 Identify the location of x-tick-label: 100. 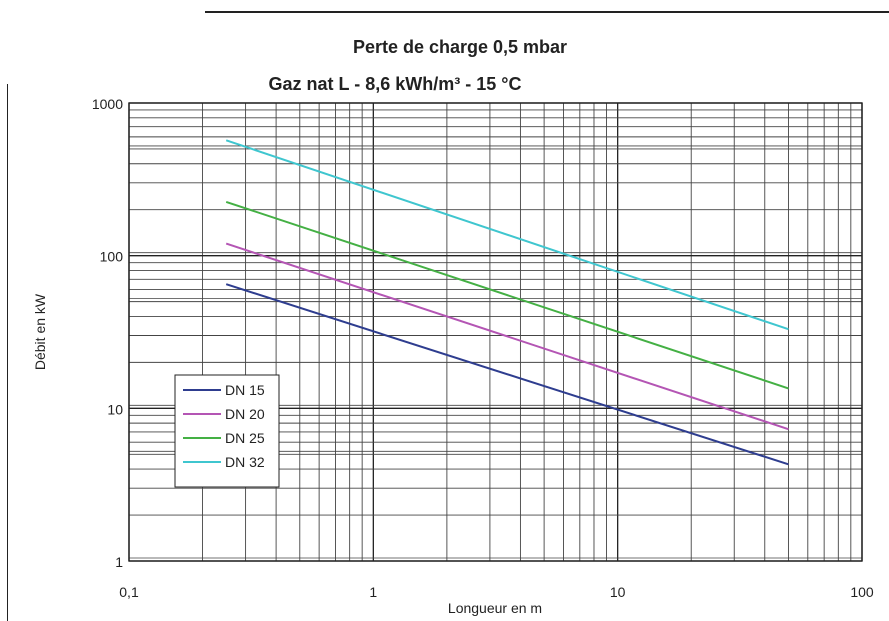
(862, 592).